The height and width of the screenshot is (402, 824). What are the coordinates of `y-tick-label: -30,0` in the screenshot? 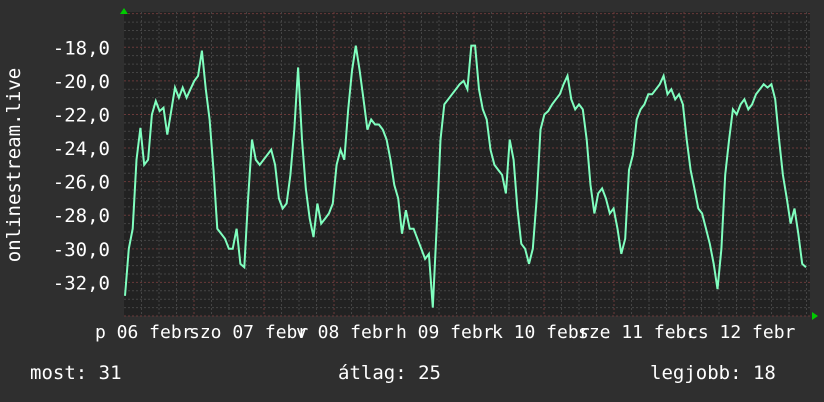 It's located at (81, 250).